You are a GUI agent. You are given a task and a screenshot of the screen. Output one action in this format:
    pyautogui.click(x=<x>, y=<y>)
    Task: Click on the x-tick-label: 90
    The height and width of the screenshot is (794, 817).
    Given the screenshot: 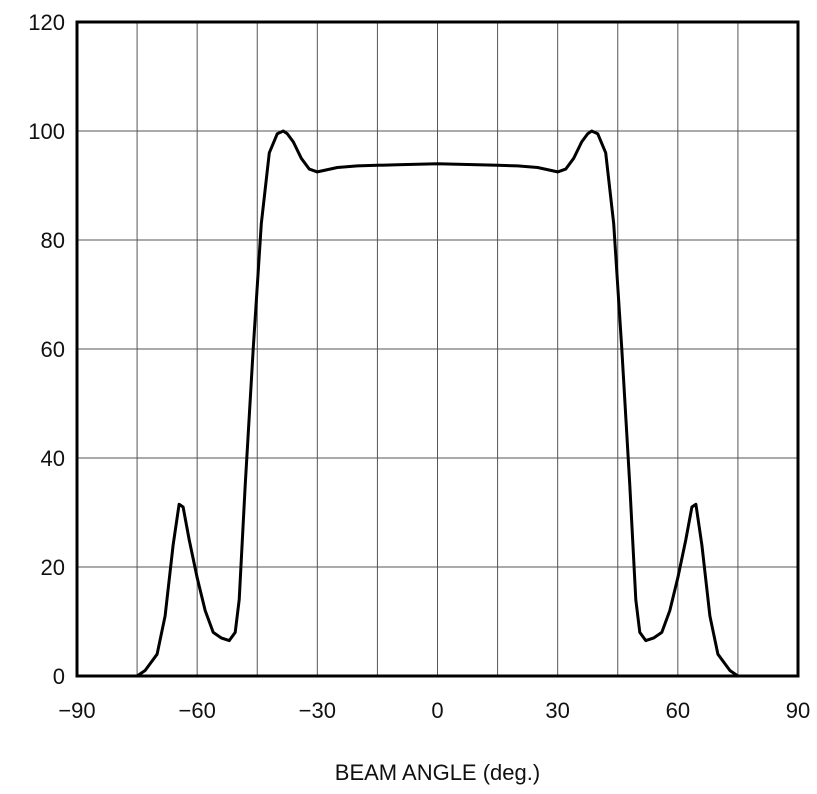 What is the action you would take?
    pyautogui.click(x=798, y=710)
    